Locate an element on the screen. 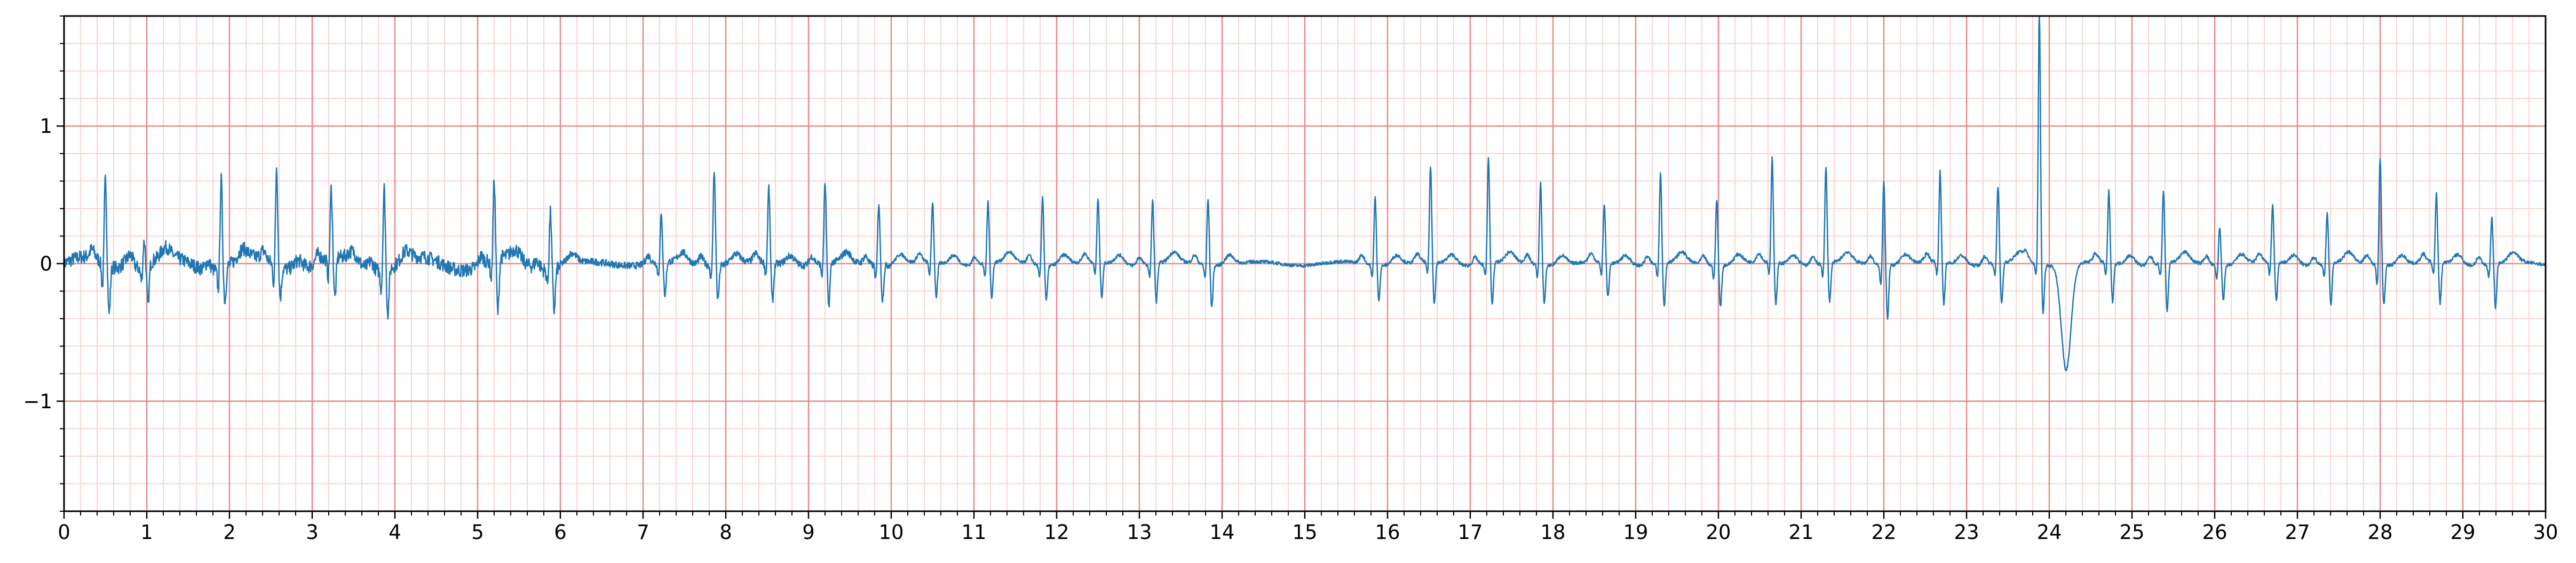 This screenshot has width=2576, height=563. x-tick-label: 23 is located at coordinates (1966, 532).